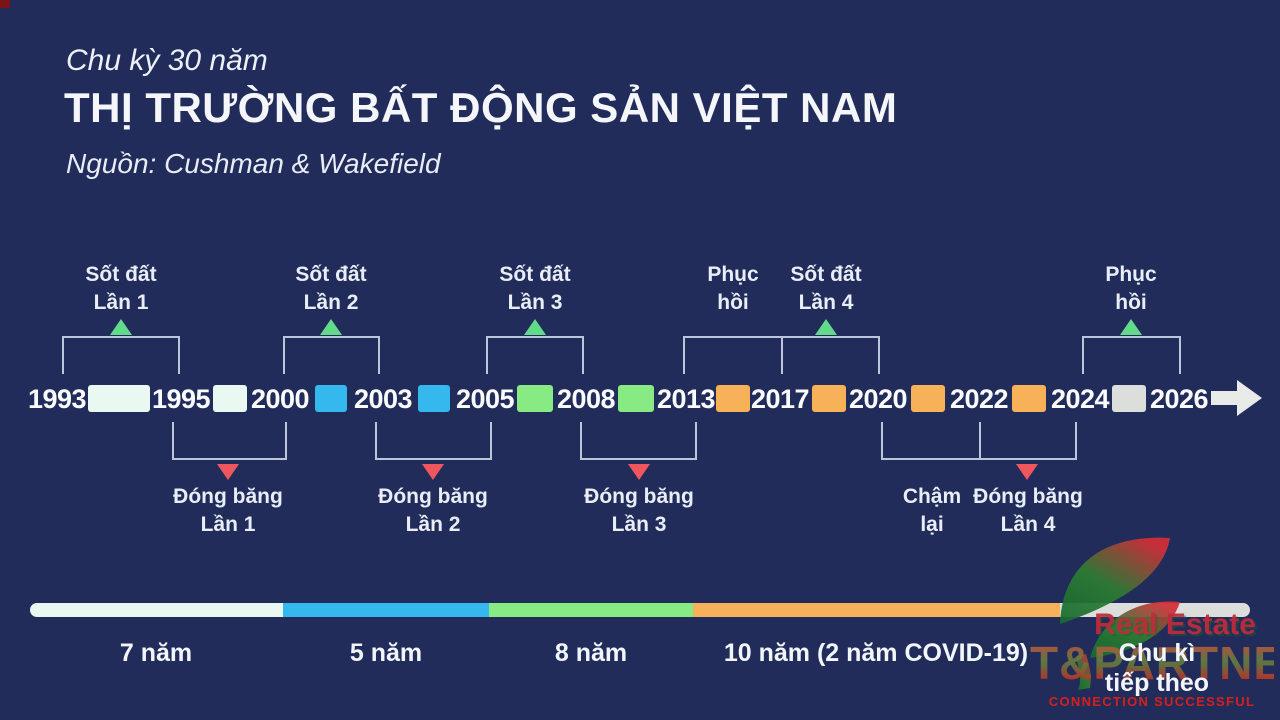  I want to click on year-label: 2017, so click(780, 399).